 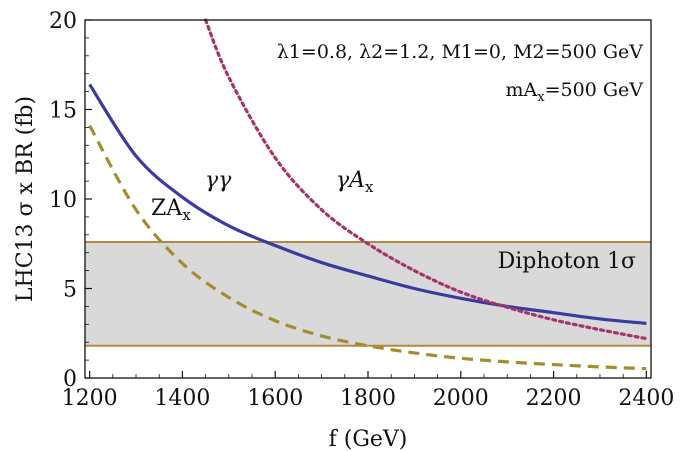 What do you see at coordinates (63, 111) in the screenshot?
I see `y-tick-label: 15` at bounding box center [63, 111].